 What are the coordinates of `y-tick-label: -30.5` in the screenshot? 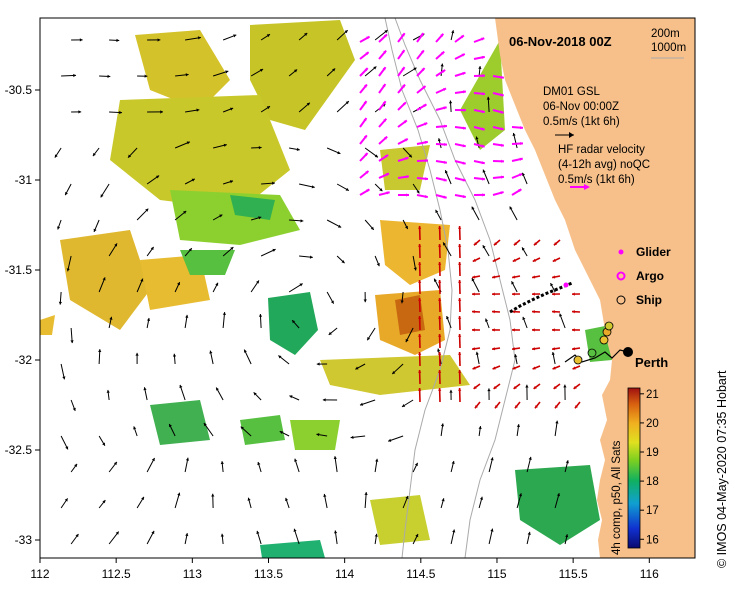 It's located at (19, 90).